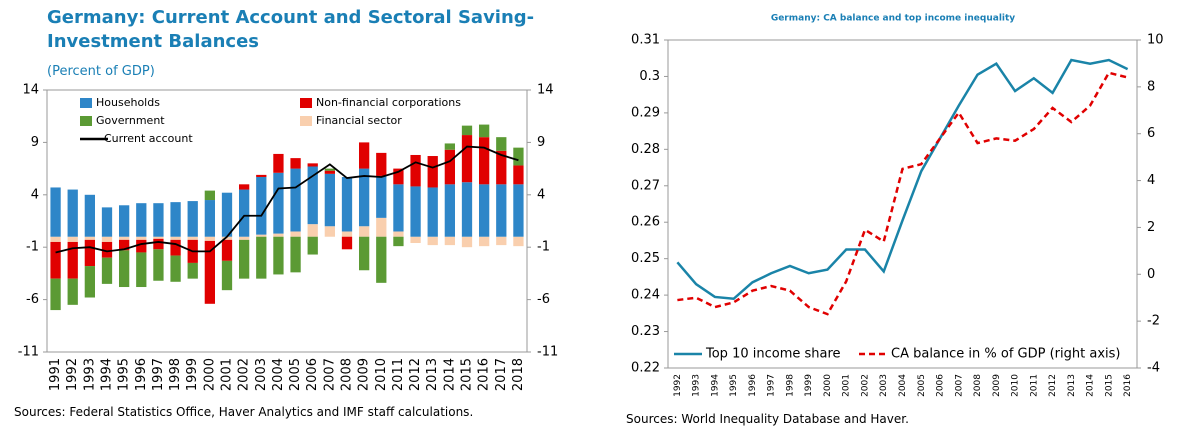 The image size is (1179, 430). What do you see at coordinates (847, 385) in the screenshot?
I see `x-tick-label: 2001` at bounding box center [847, 385].